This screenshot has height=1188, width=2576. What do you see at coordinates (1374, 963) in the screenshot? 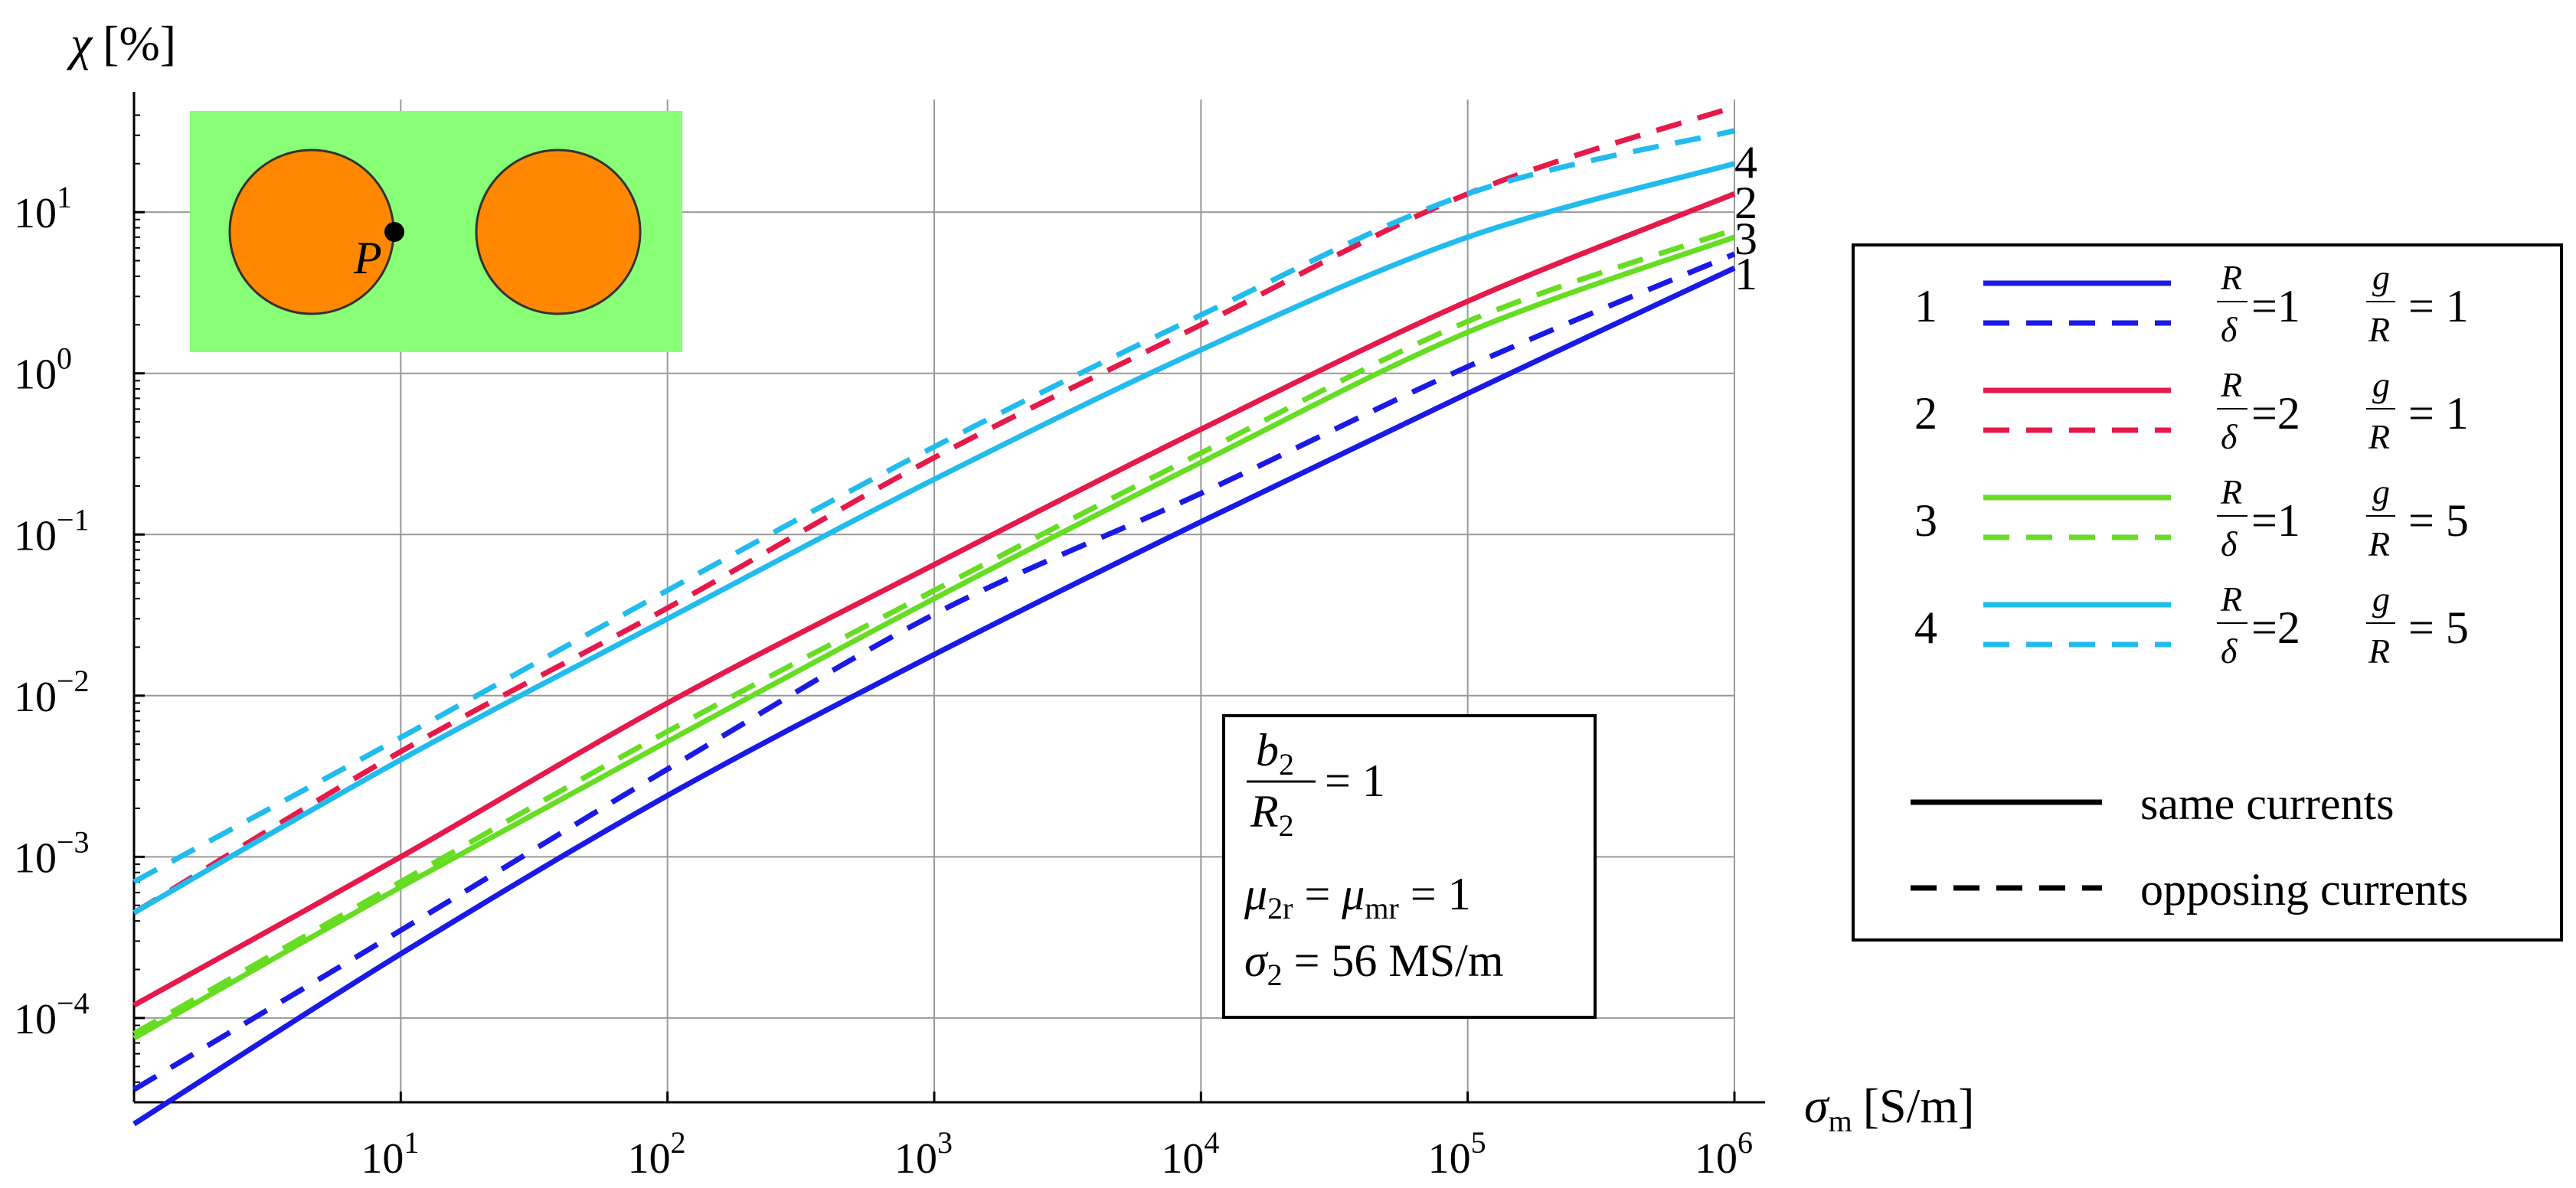
I see `sigma-equation: σ2 = 56 MS/m` at bounding box center [1374, 963].